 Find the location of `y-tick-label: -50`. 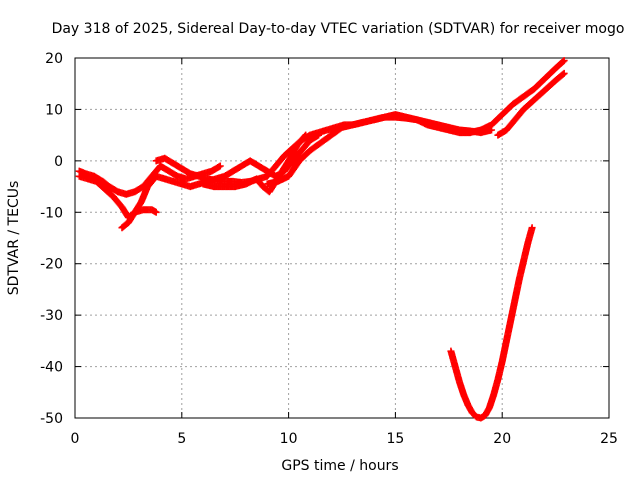

y-tick-label: -50 is located at coordinates (51, 419).